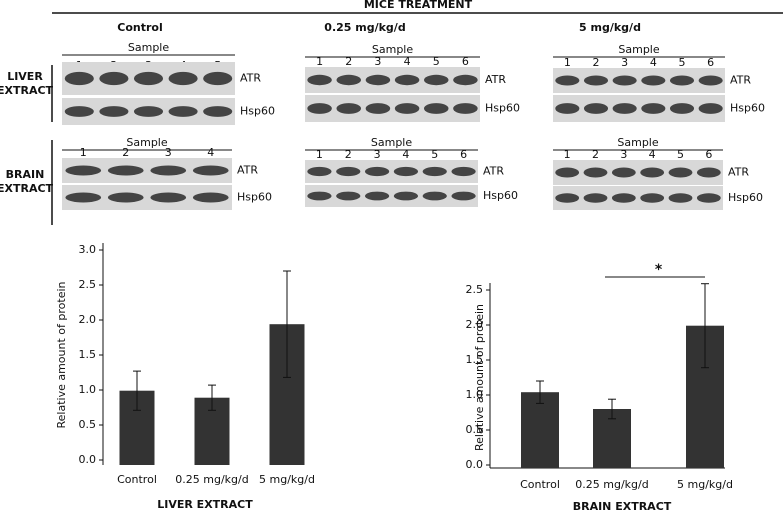 The image size is (783, 512). Describe the element at coordinates (88, 249) in the screenshot. I see `y-tick-label: 3.0` at that location.